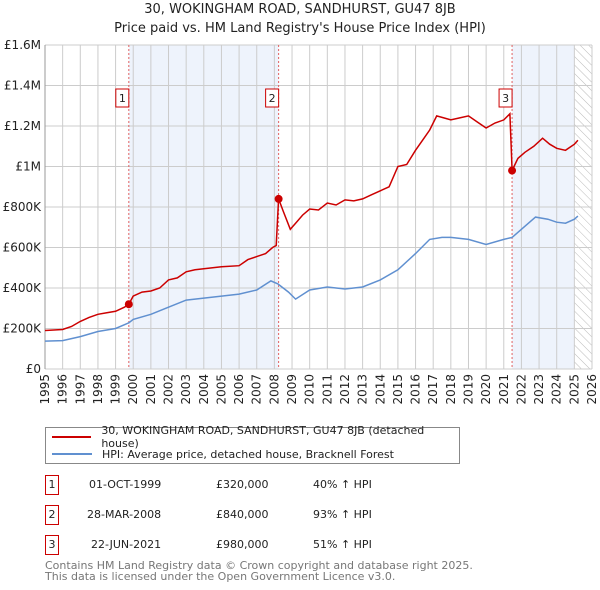 This screenshot has height=590, width=600. Describe the element at coordinates (242, 514) in the screenshot. I see `transaction-price: £840,000` at that location.